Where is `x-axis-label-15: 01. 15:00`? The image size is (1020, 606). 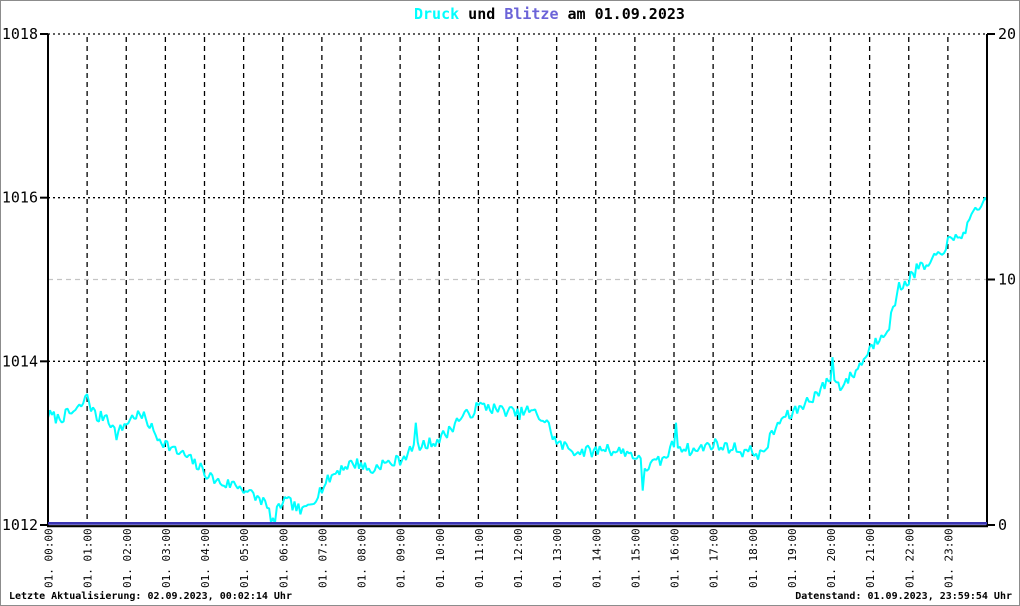 x-axis-label-15: 01. 15:00 is located at coordinates (635, 558).